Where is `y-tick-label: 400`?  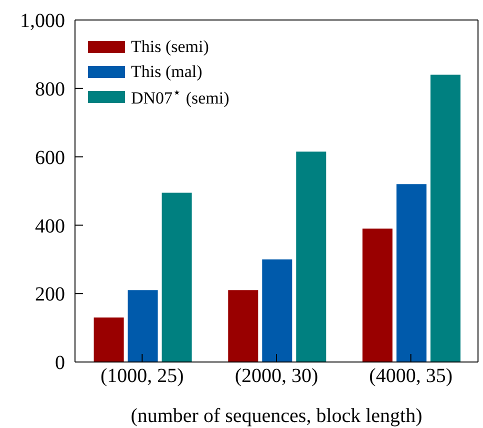
y-tick-label: 400 is located at coordinates (50, 226).